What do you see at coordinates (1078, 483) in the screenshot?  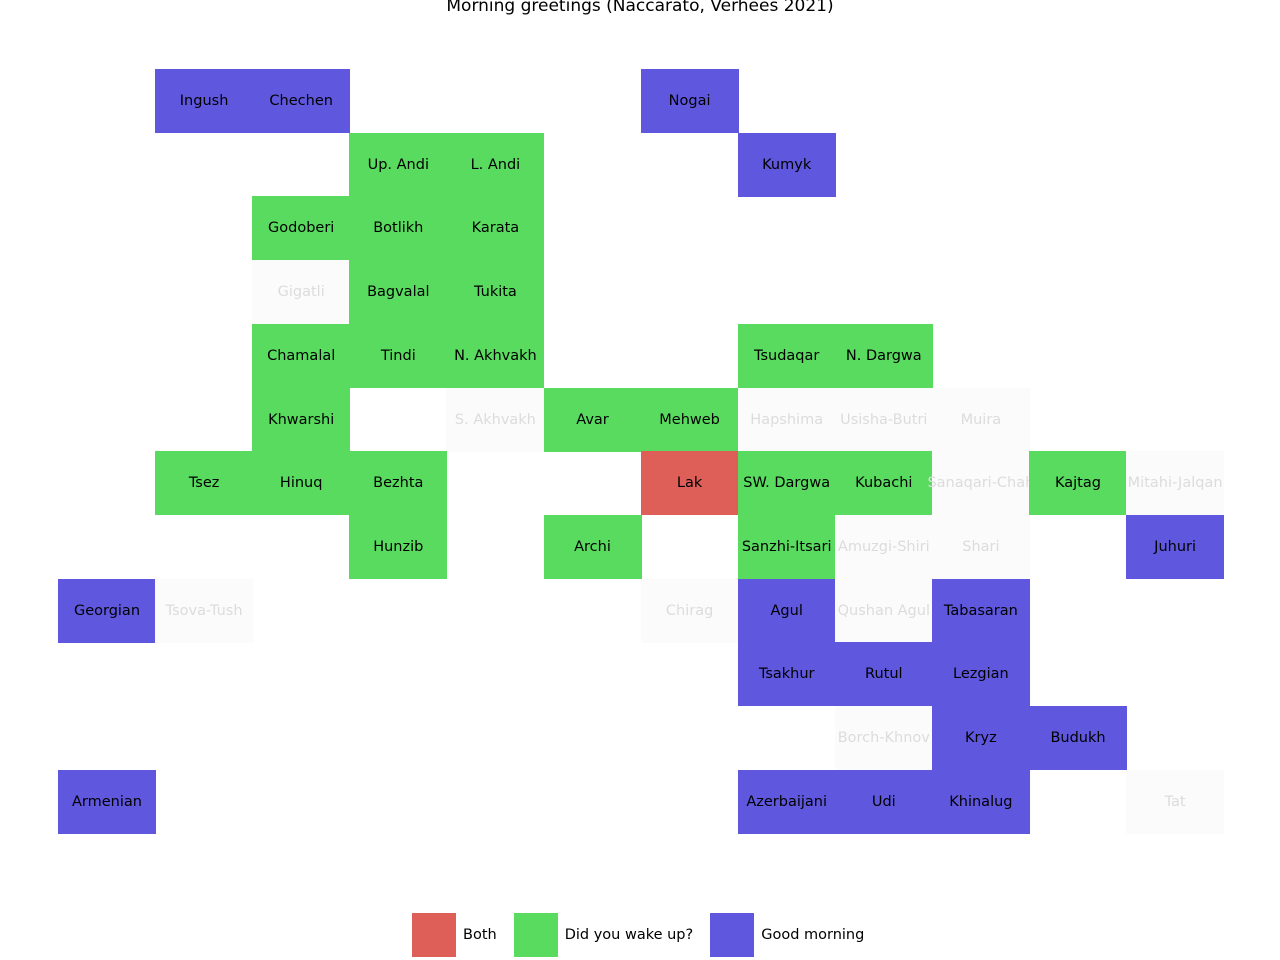 I see `grid-cell: Kajtag` at bounding box center [1078, 483].